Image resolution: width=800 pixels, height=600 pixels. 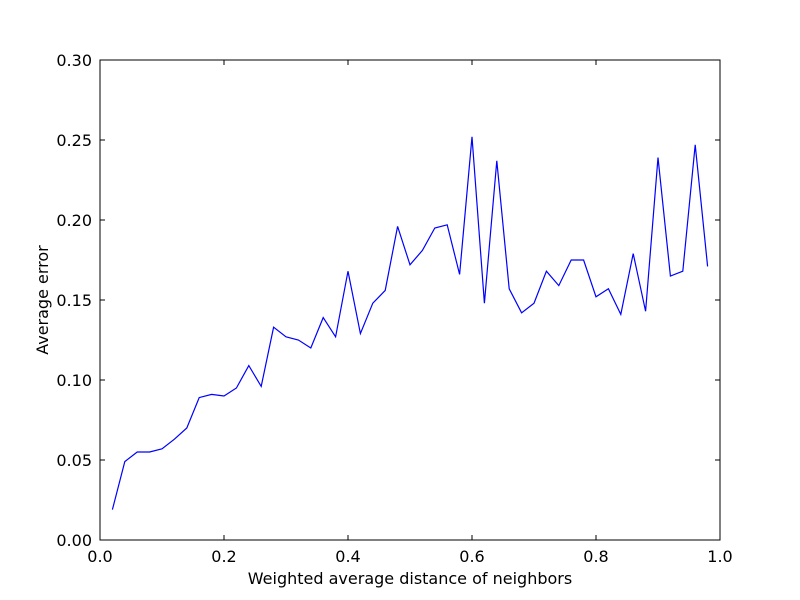 I want to click on y-tick-label: 0.00, so click(x=74, y=540).